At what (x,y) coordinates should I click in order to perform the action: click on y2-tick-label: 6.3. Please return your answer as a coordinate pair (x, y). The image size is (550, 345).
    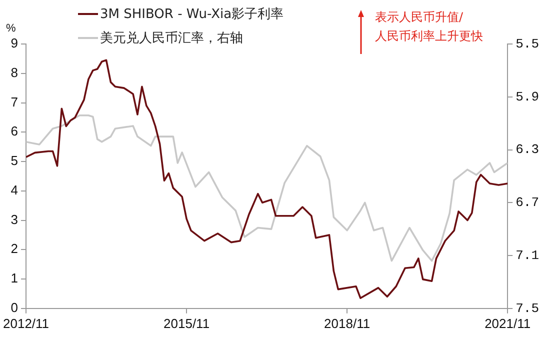
    Looking at the image, I should click on (527, 150).